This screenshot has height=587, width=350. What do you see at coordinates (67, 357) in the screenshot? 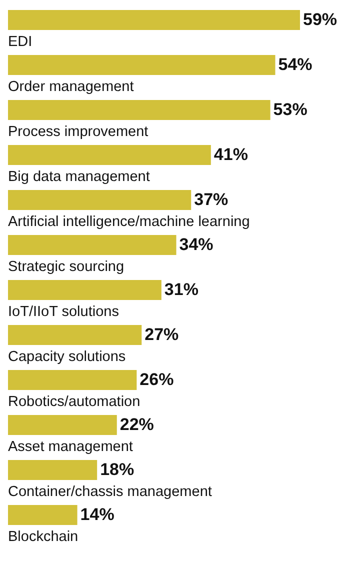
I see `y-tick-label: Capacity solutions` at bounding box center [67, 357].